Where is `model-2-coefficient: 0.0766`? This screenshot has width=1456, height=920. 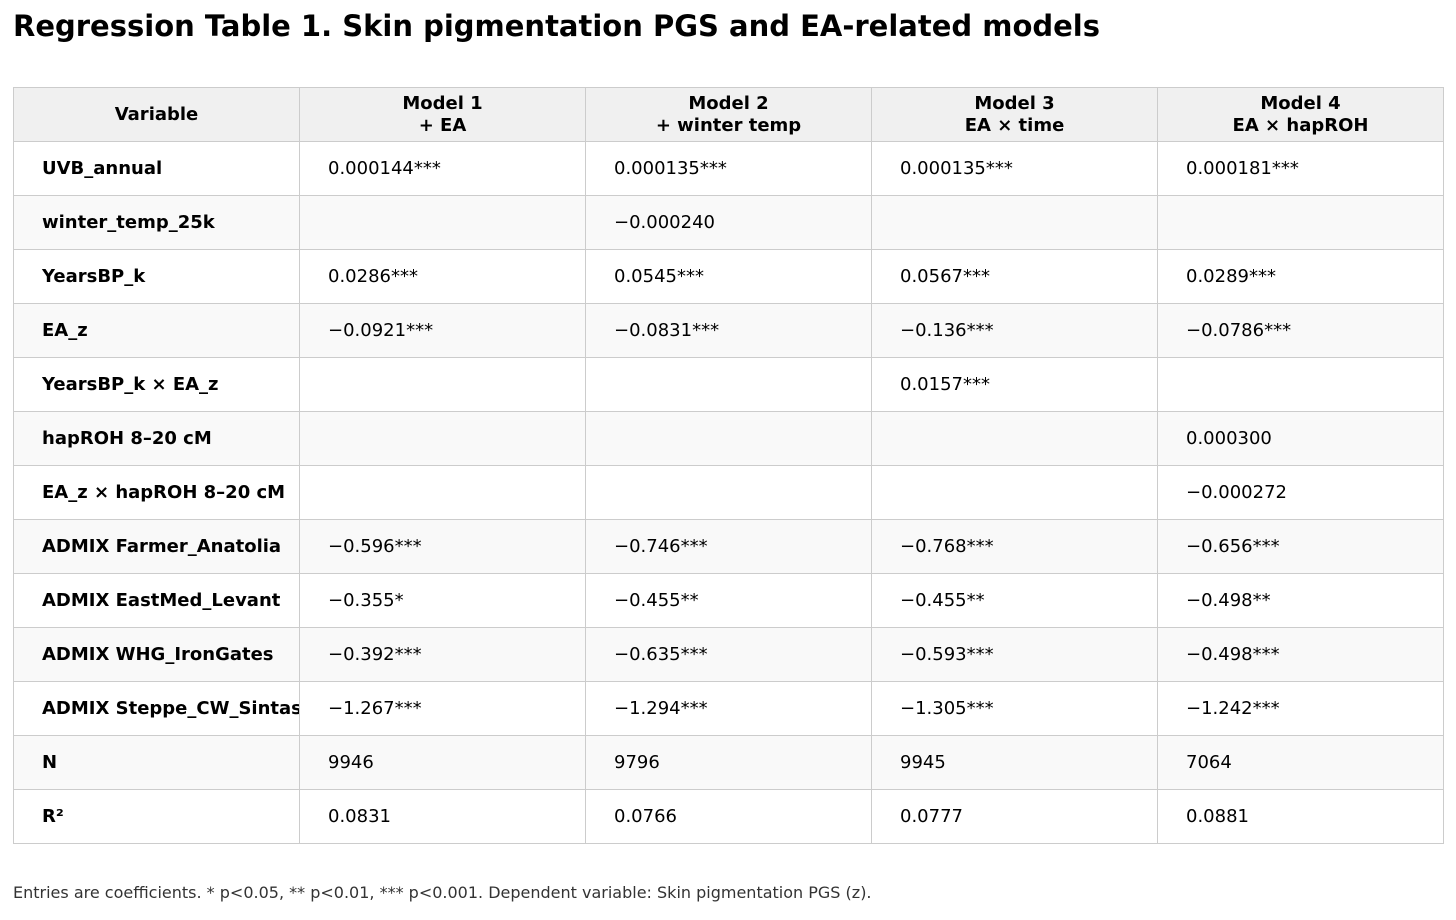
model-2-coefficient: 0.0766 is located at coordinates (728, 816).